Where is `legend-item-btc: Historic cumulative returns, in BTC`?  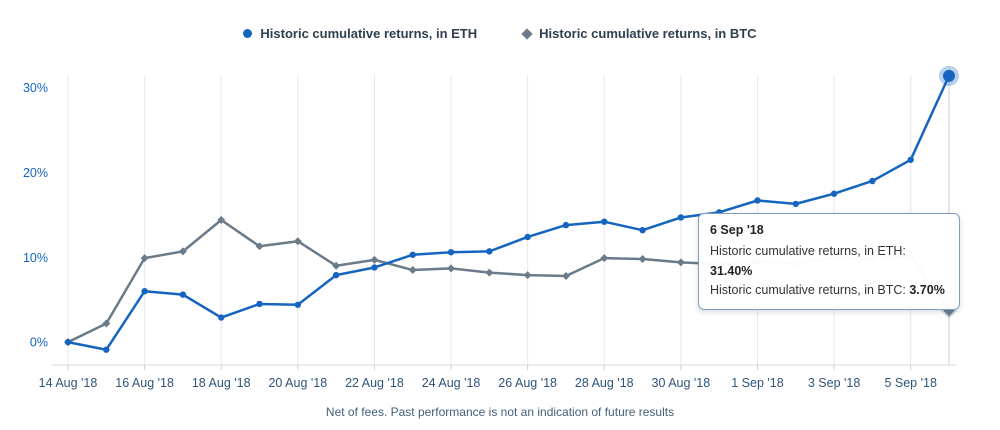
legend-item-btc: Historic cumulative returns, in BTC is located at coordinates (639, 33).